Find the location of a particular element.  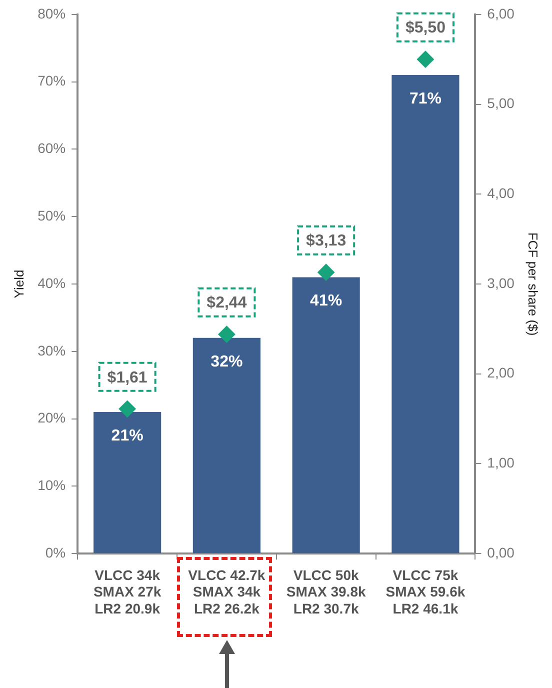

data-label: $5,50 is located at coordinates (425, 28).